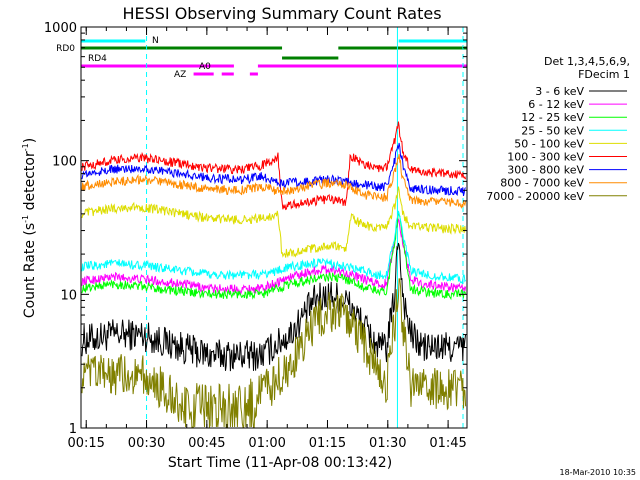 This screenshot has width=640, height=480. What do you see at coordinates (545, 157) in the screenshot?
I see `legend-label-5: 100 - 300 keV` at bounding box center [545, 157].